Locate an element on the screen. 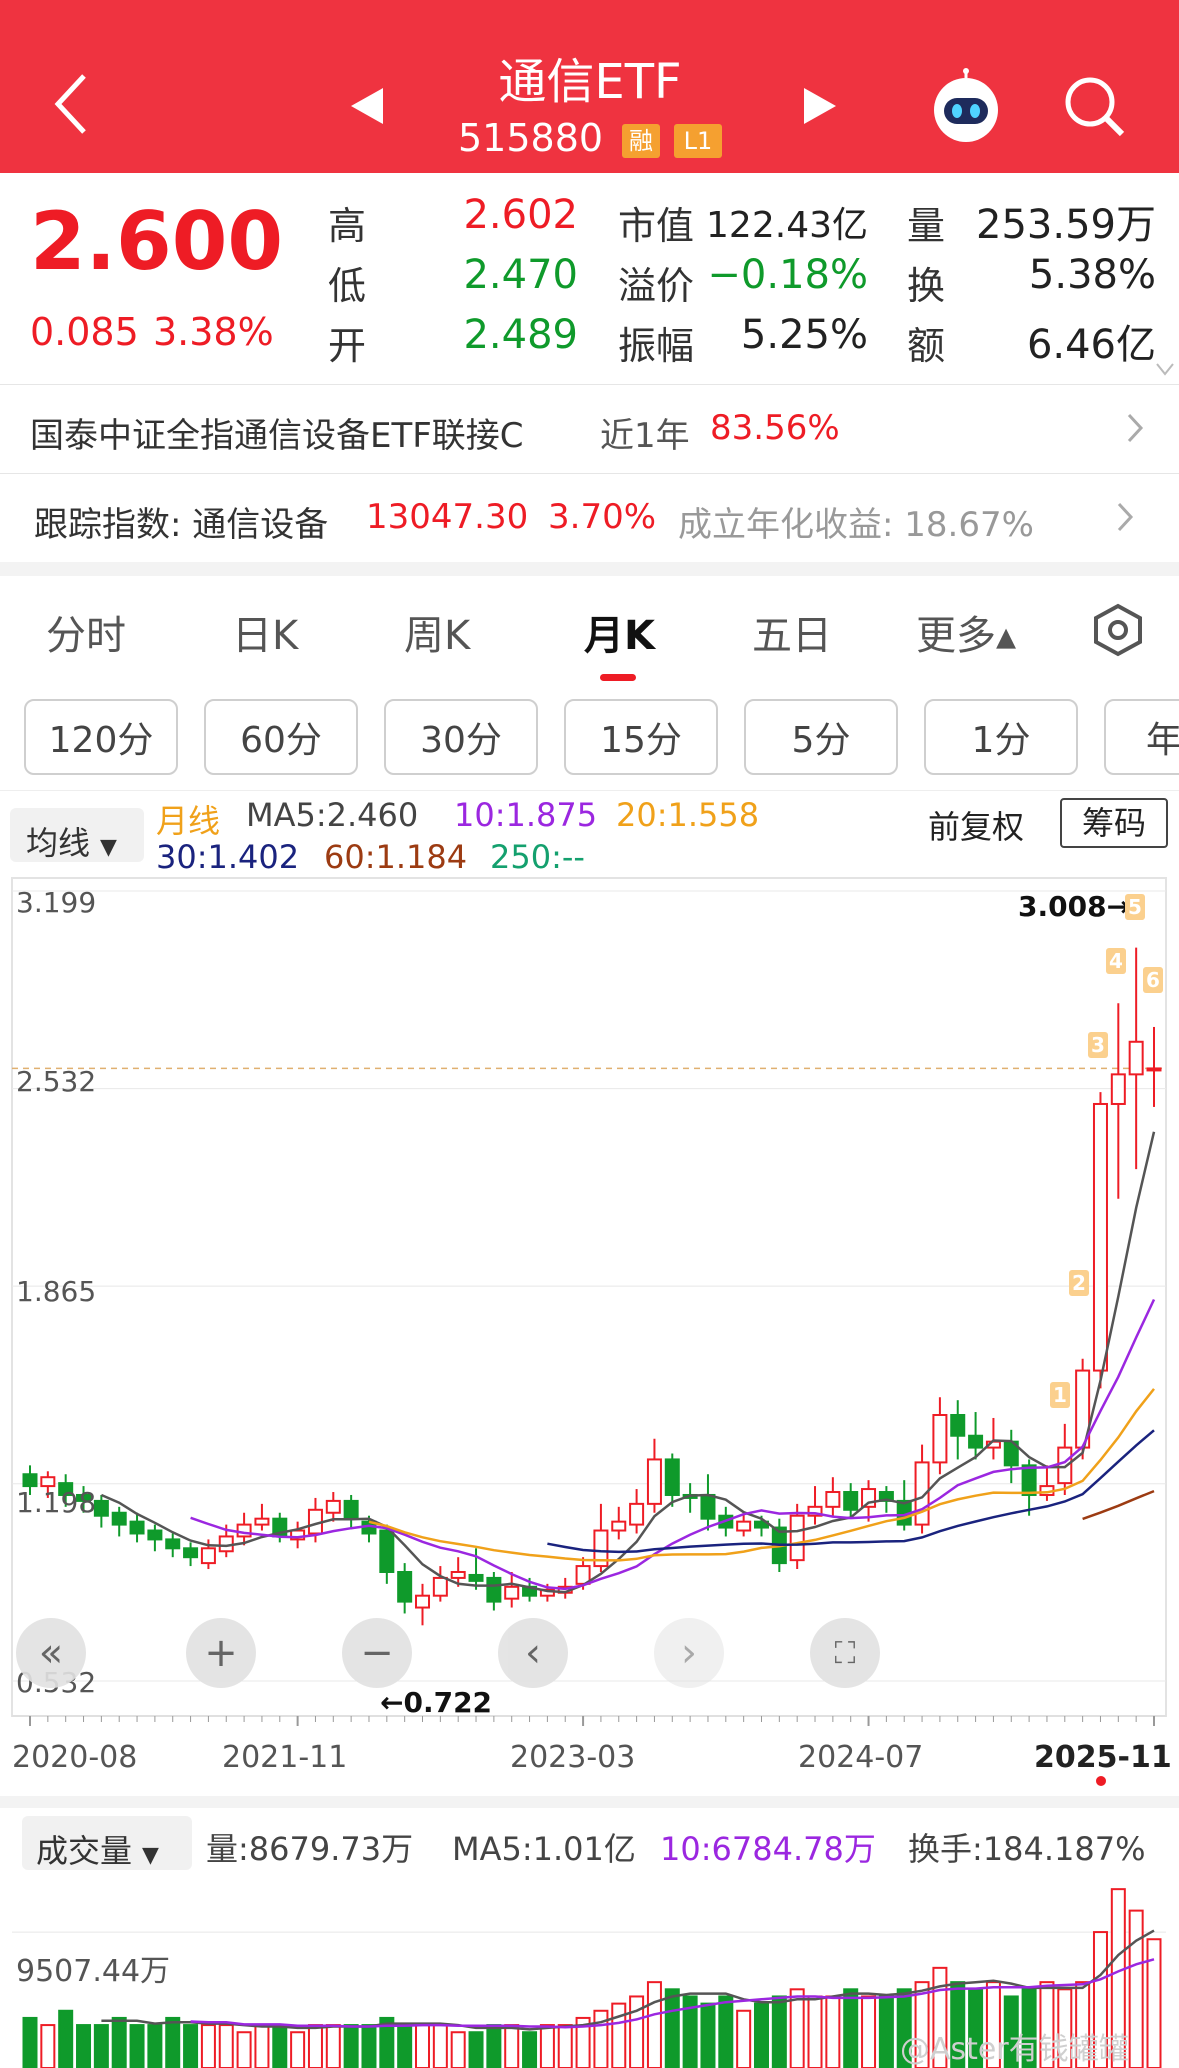  linked-fund-period: 近1年 is located at coordinates (645, 436).